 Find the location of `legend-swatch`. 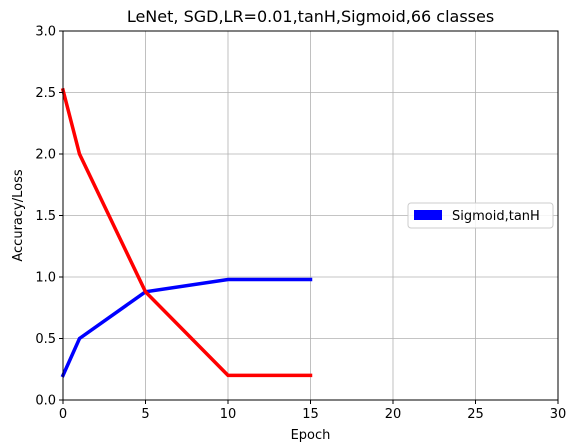

legend-swatch is located at coordinates (428, 215).